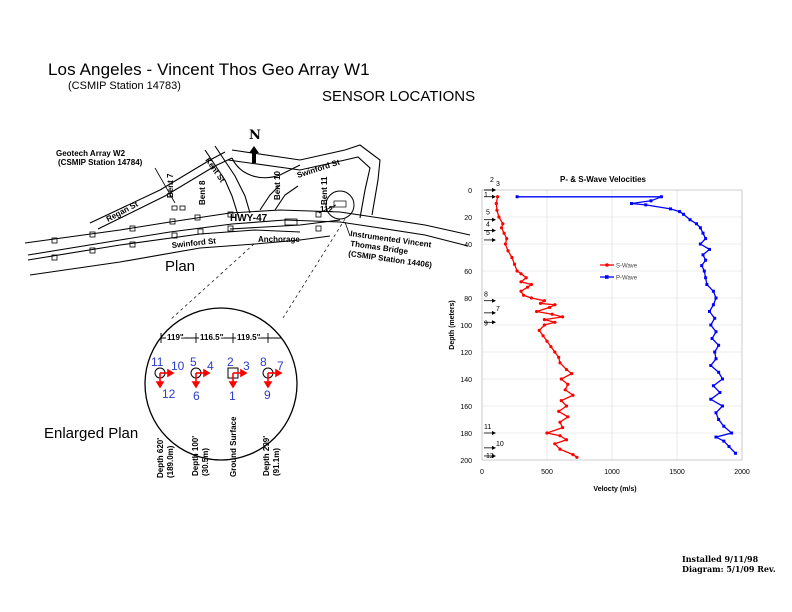 The height and width of the screenshot is (612, 792). What do you see at coordinates (340, 205) in the screenshot?
I see `site-location-circle` at bounding box center [340, 205].